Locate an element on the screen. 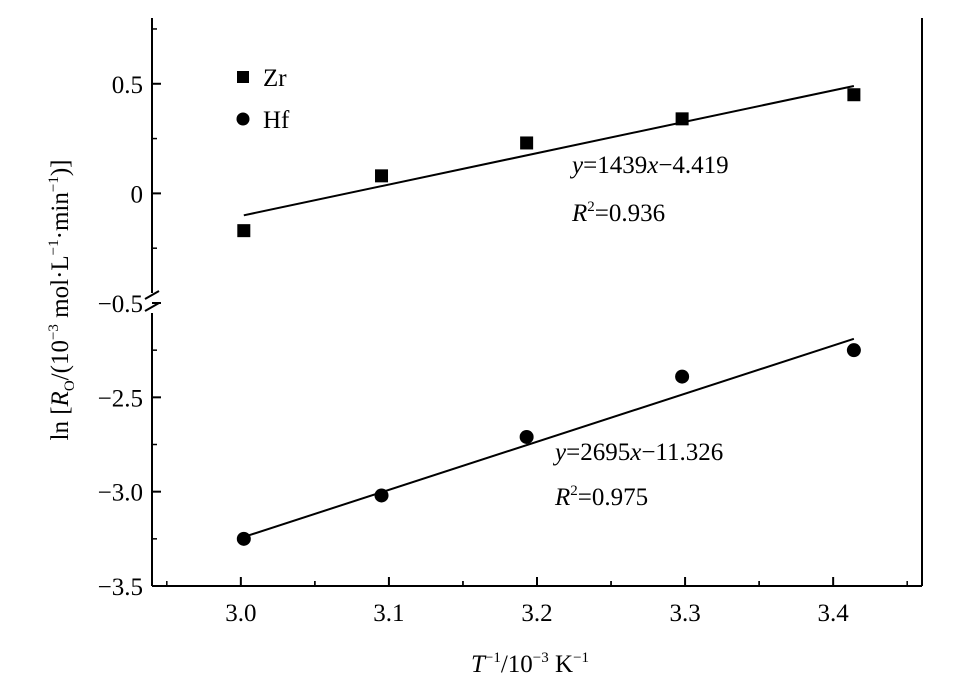 This screenshot has height=690, width=966. y-tick-label: 0 is located at coordinates (137, 194).